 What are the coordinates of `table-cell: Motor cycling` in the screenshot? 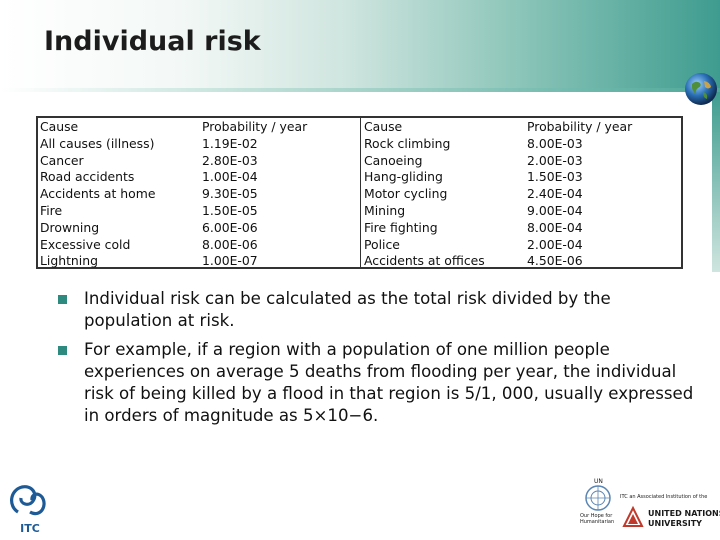 It's located at (406, 194).